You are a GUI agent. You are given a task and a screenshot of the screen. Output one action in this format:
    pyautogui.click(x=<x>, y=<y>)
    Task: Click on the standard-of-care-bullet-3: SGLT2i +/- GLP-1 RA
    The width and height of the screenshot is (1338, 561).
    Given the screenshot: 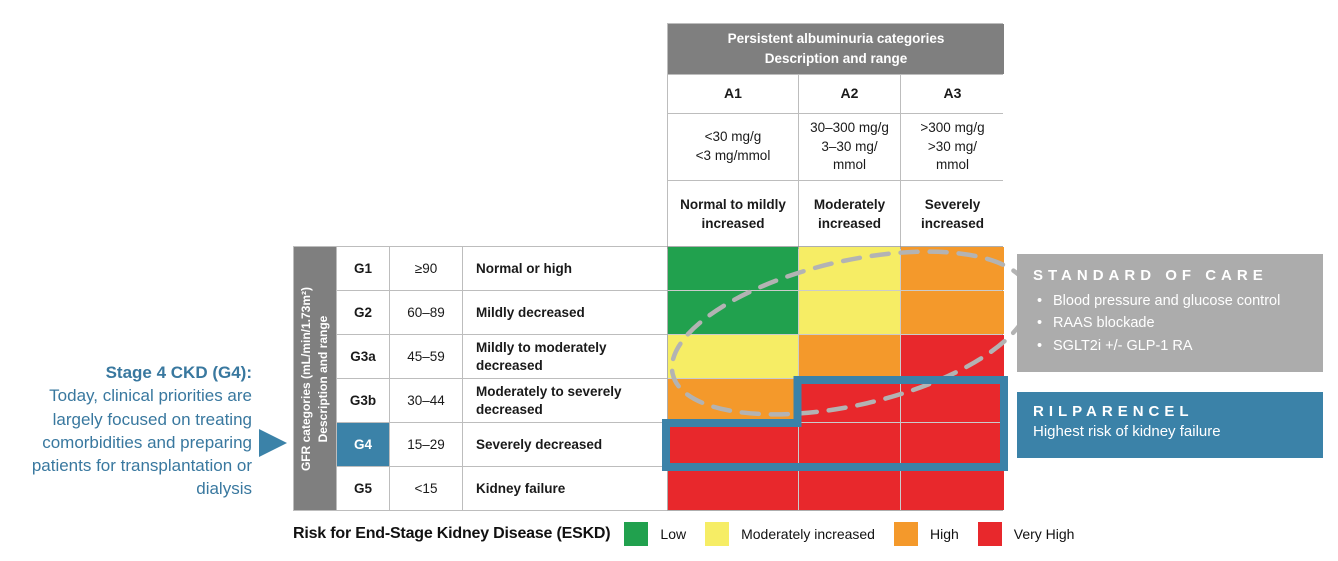 What is the action you would take?
    pyautogui.click(x=1170, y=346)
    